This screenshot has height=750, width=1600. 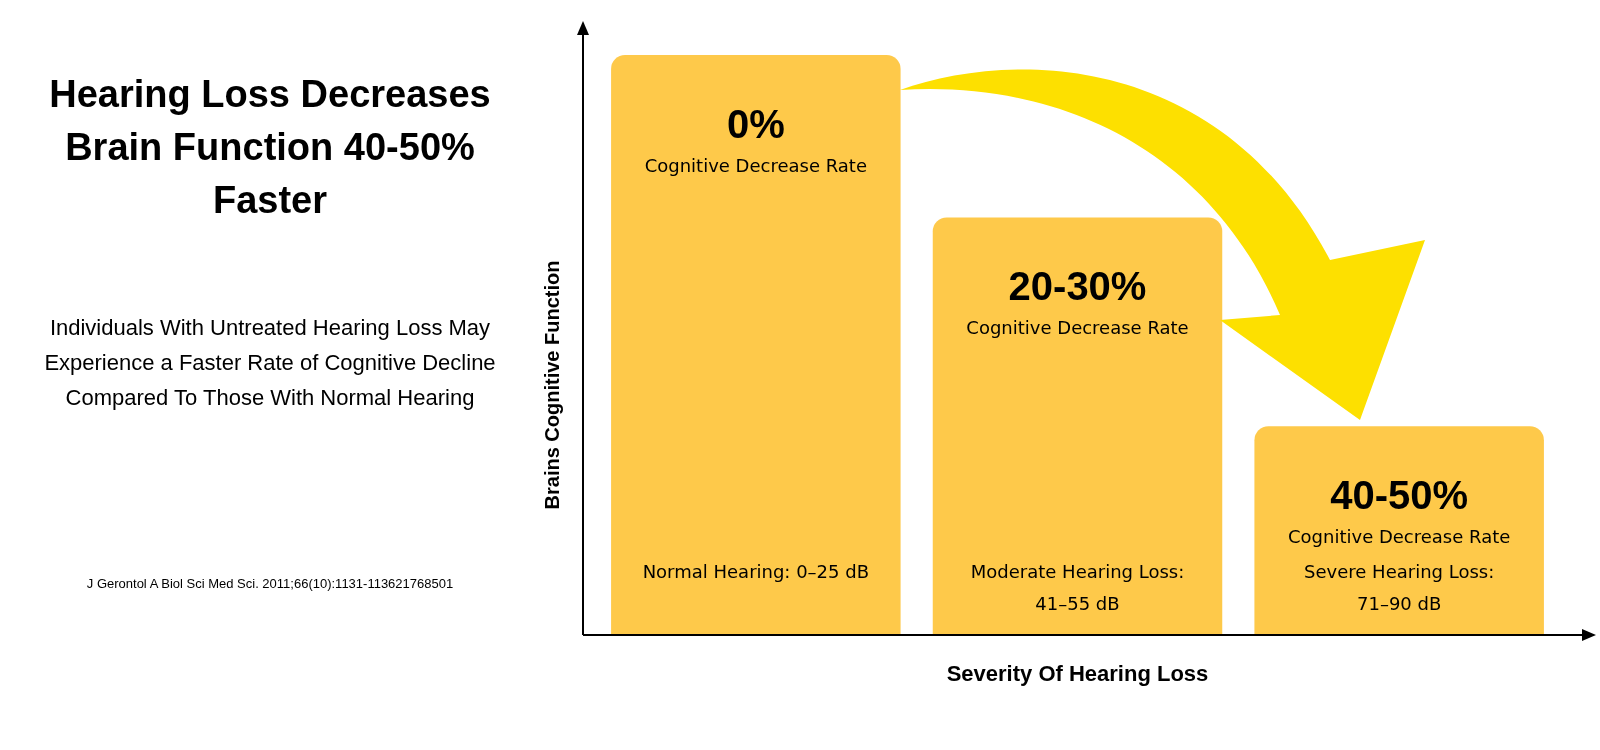 I want to click on y-axis-title: Brains Cognitive Function, so click(x=551, y=385).